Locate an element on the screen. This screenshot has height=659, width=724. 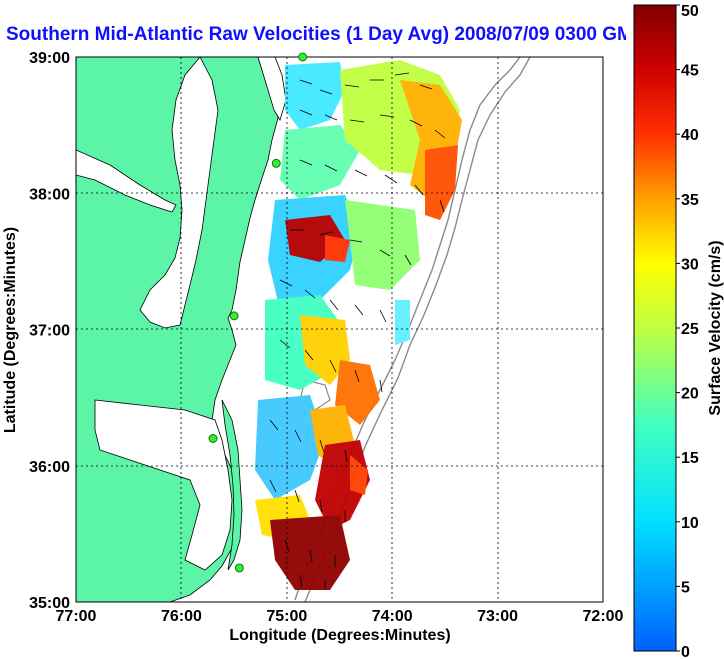
pamlico-sound is located at coordinates (163, 485).